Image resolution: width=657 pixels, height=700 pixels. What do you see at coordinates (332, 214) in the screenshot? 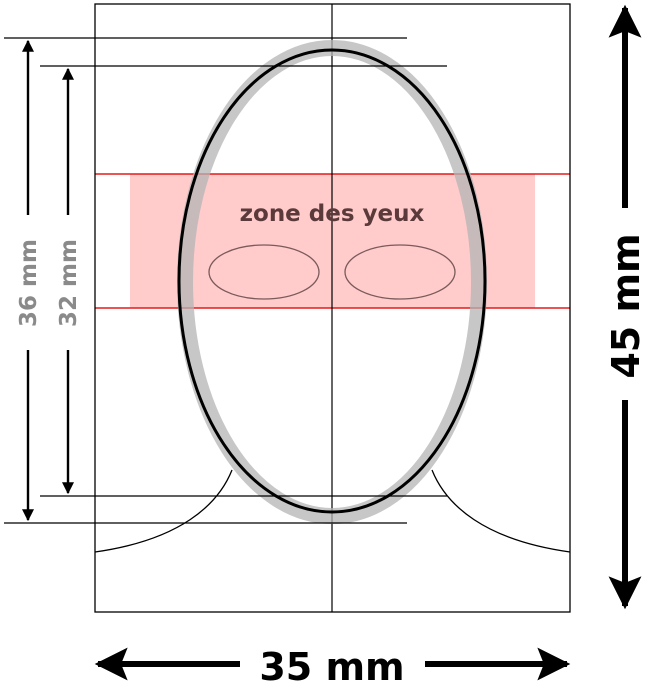
I see `eye-zone-label: zone des yeux` at bounding box center [332, 214].